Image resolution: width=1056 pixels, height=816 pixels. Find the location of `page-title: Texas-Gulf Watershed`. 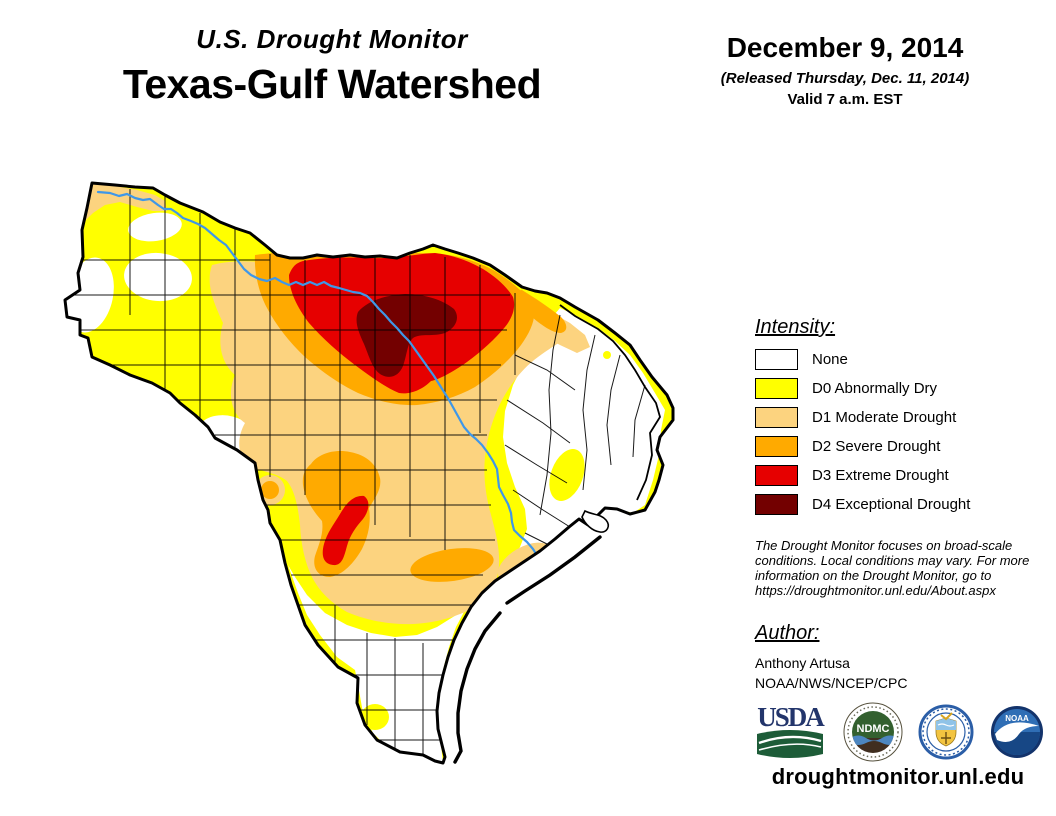

page-title: Texas-Gulf Watershed is located at coordinates (332, 84).